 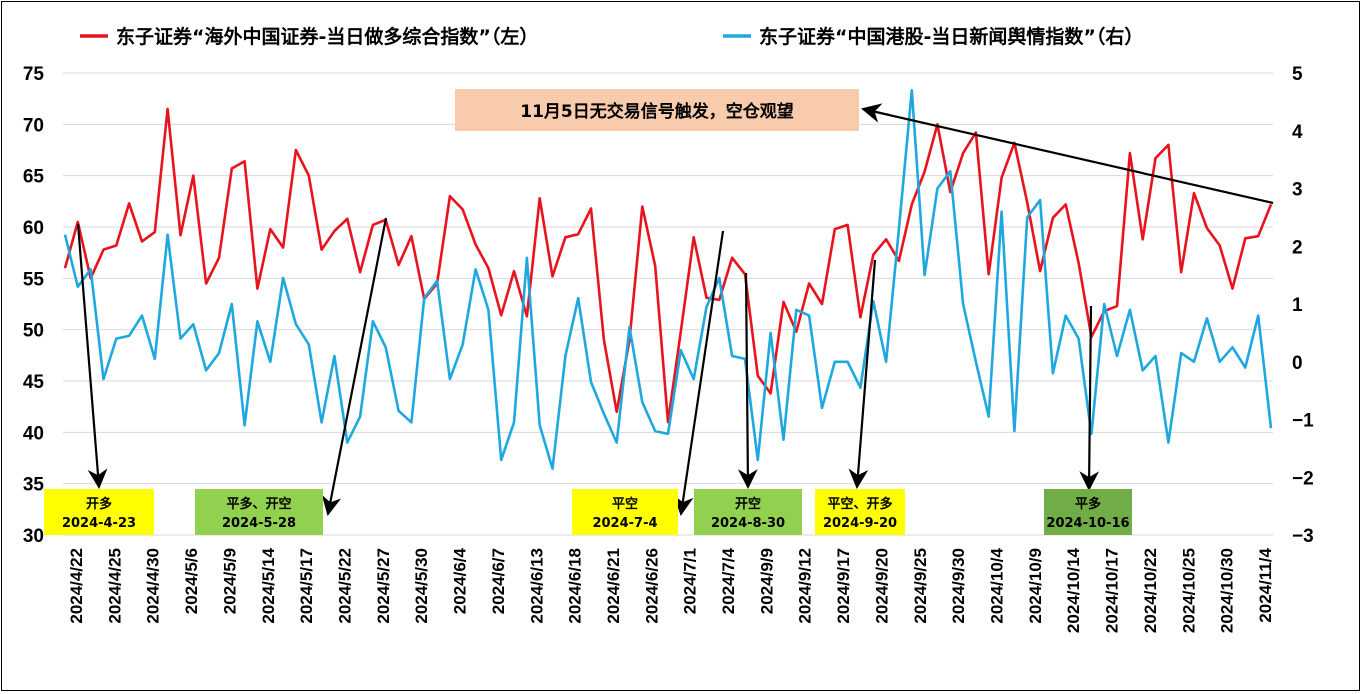 What do you see at coordinates (99, 523) in the screenshot?
I see `signal-box-date: 2024-4-23` at bounding box center [99, 523].